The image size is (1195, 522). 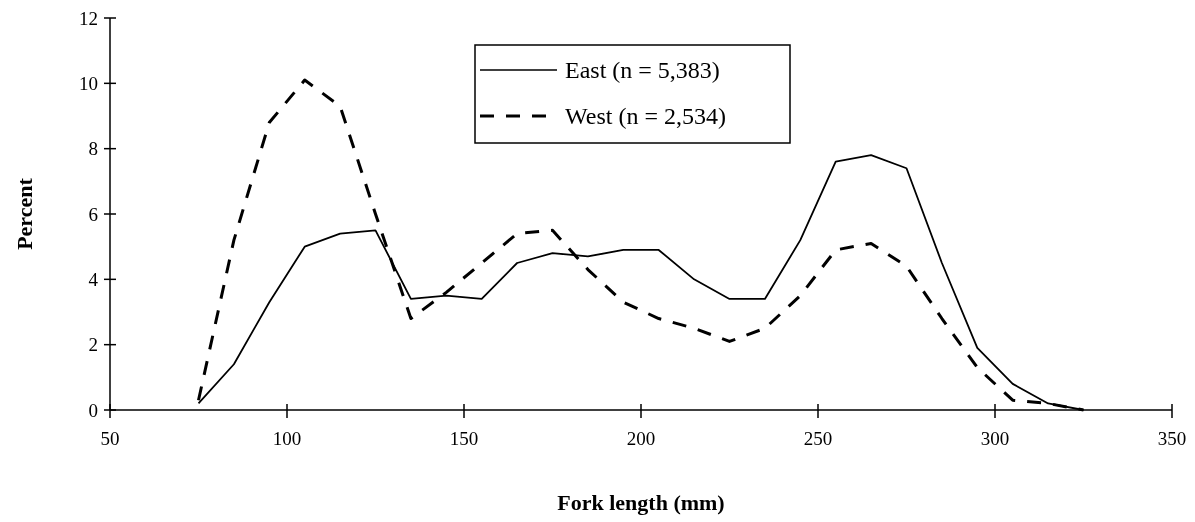 What do you see at coordinates (641, 502) in the screenshot?
I see `x-axis-title: Fork length (mm)` at bounding box center [641, 502].